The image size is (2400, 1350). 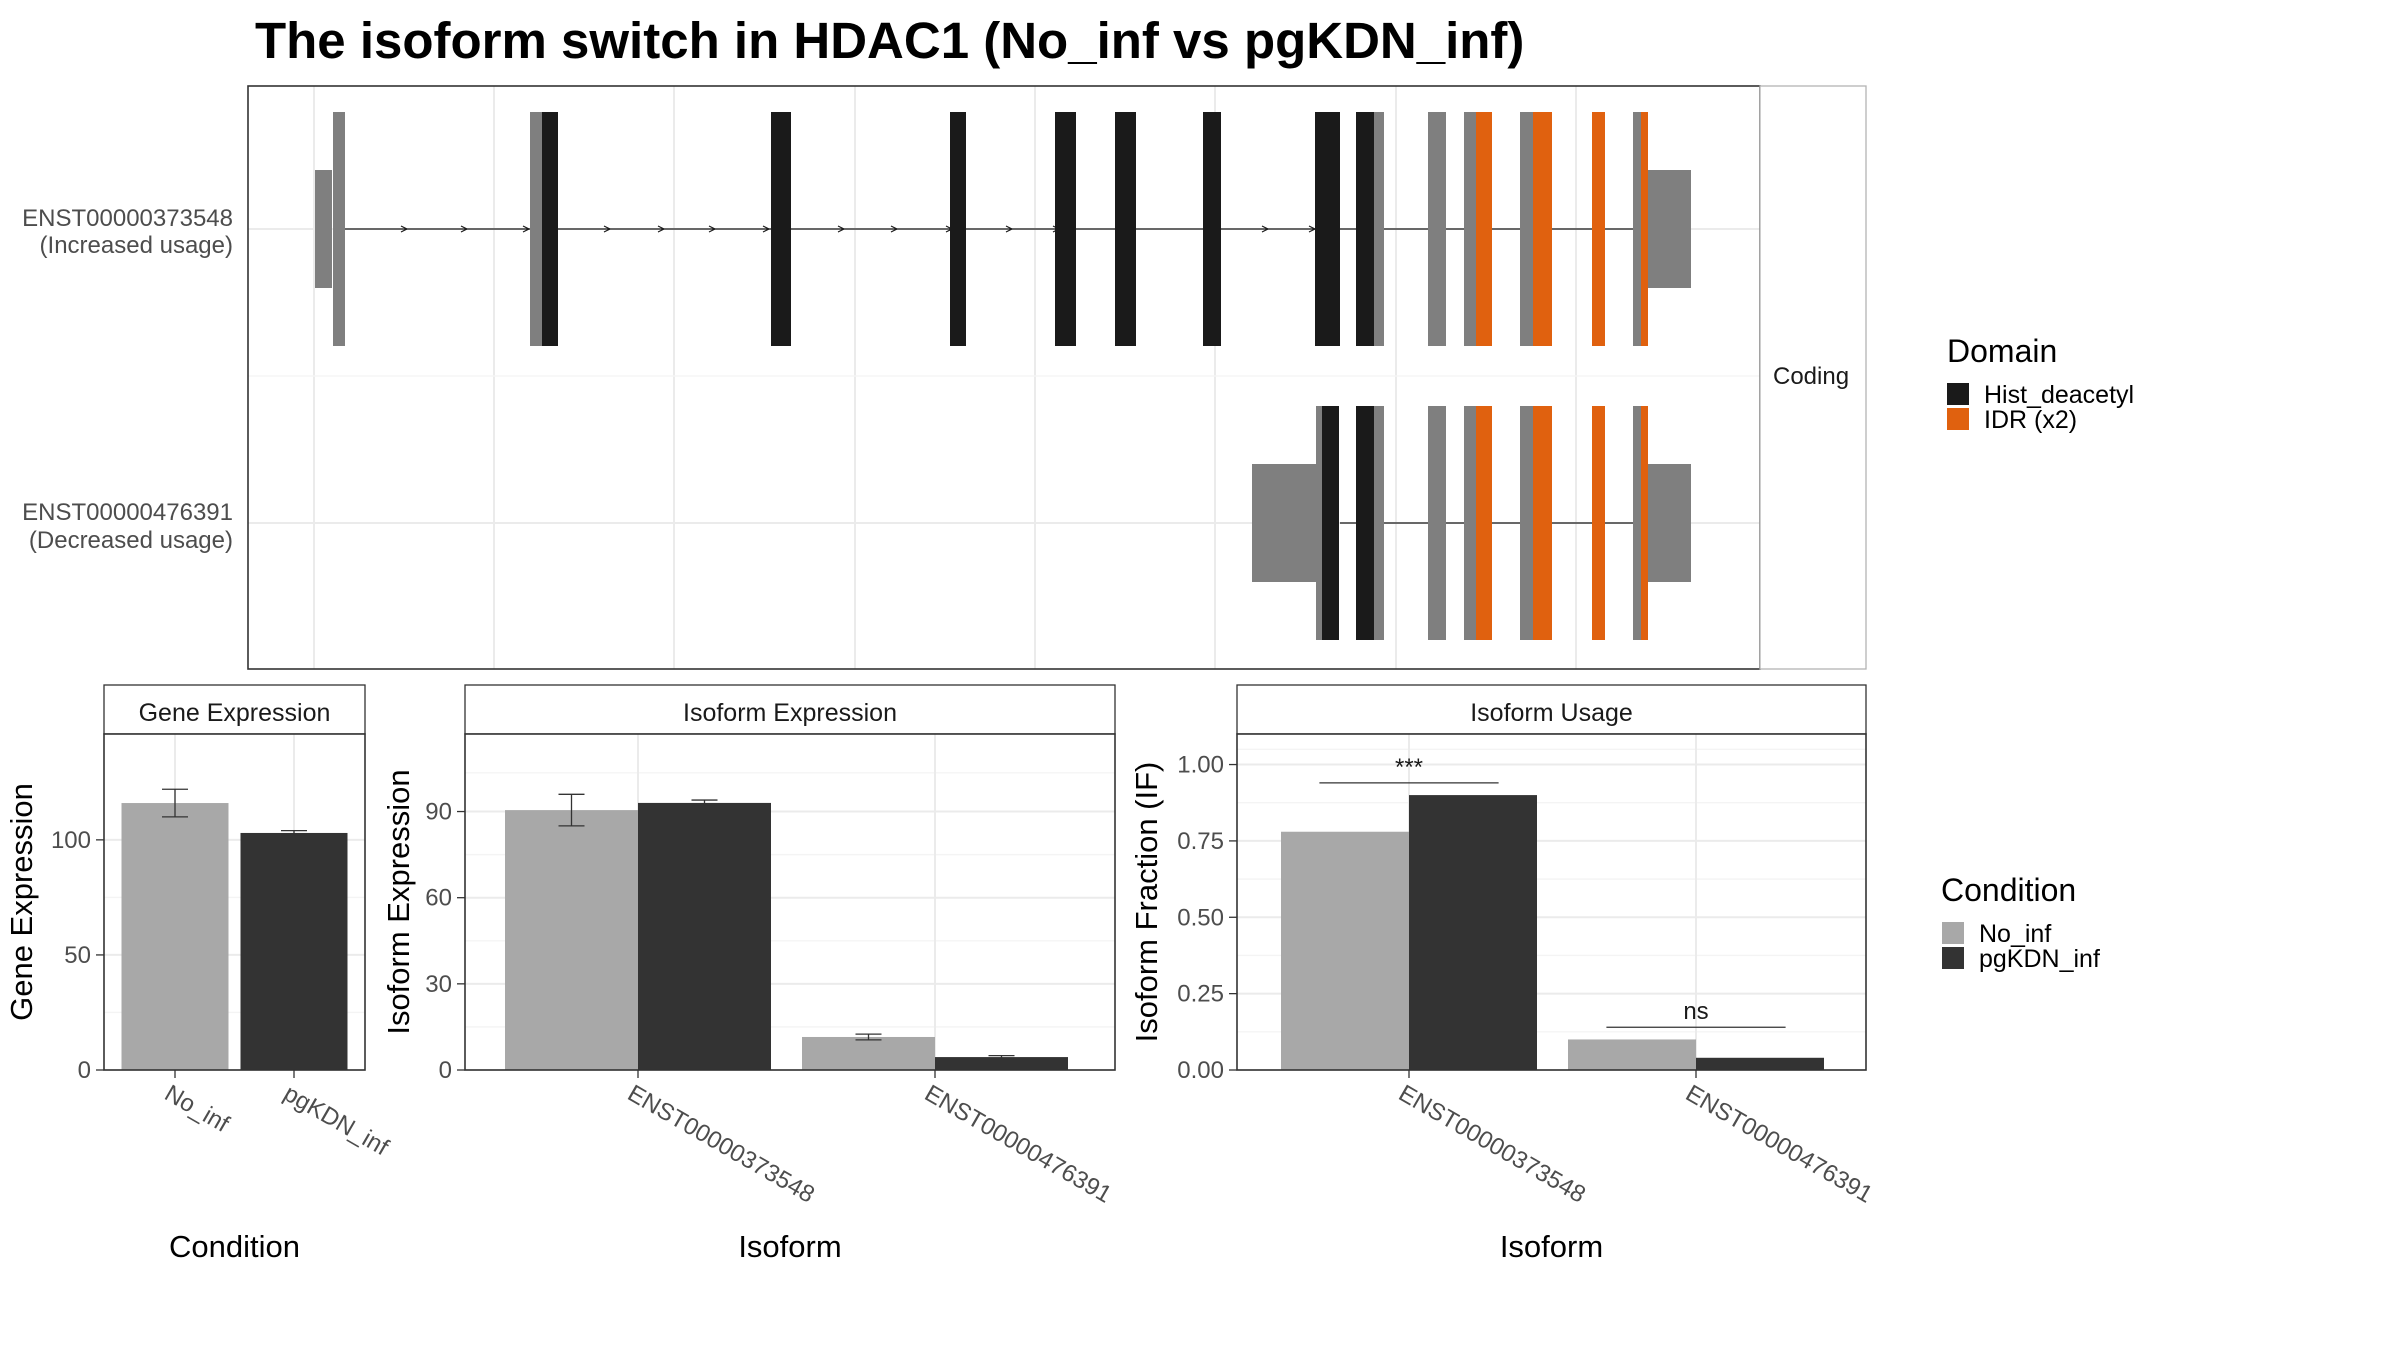 I want to click on y-axis-title: Isoform Fraction (IF), so click(x=1146, y=902).